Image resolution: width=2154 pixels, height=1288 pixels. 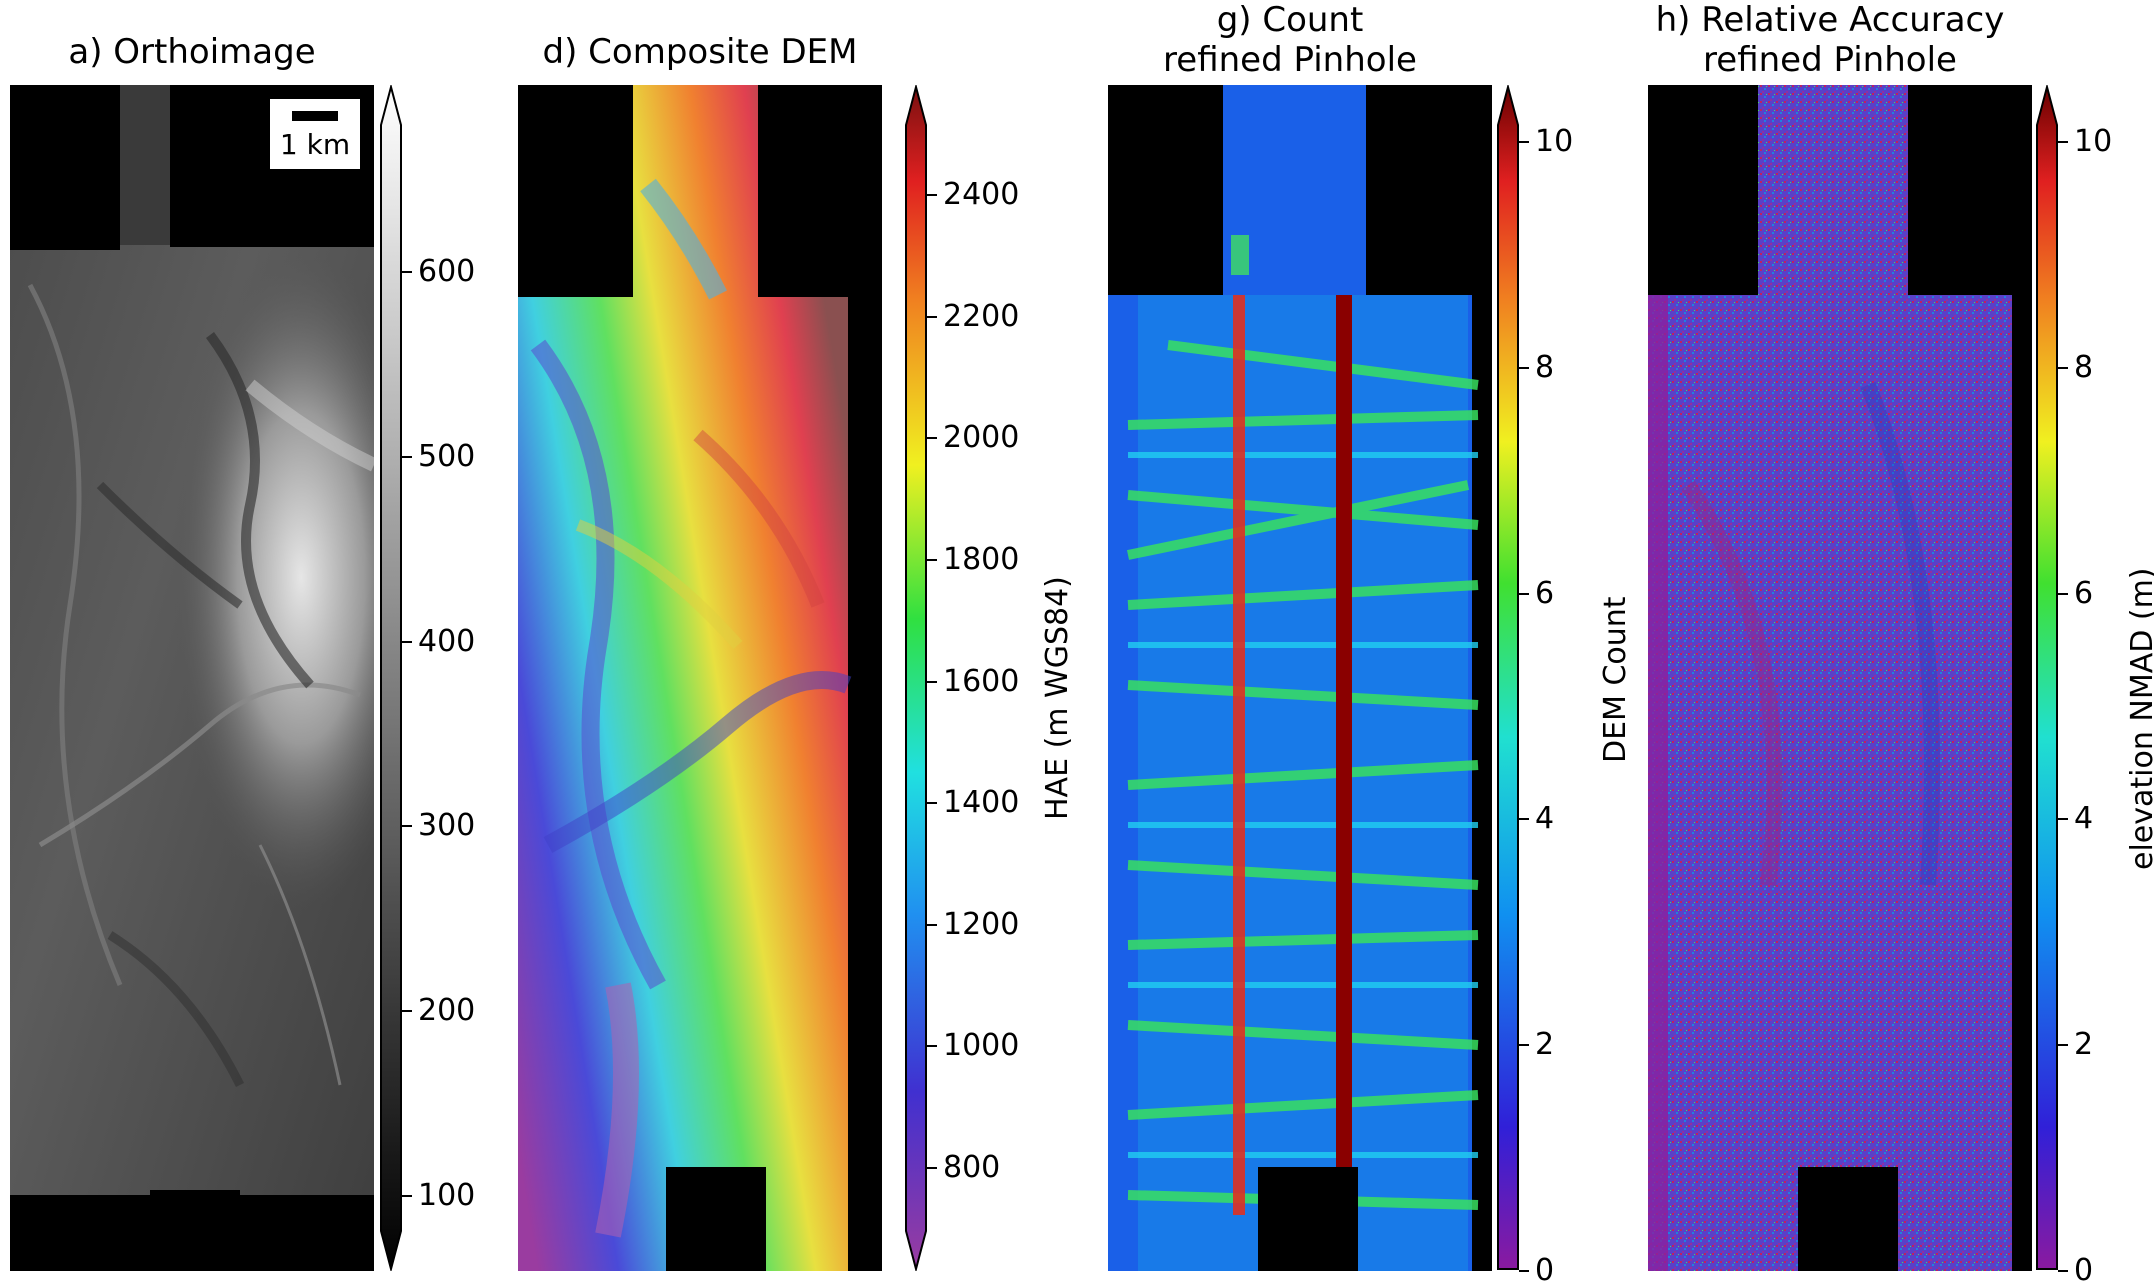 I want to click on scale-bar-label: 1 km, so click(x=315, y=144).